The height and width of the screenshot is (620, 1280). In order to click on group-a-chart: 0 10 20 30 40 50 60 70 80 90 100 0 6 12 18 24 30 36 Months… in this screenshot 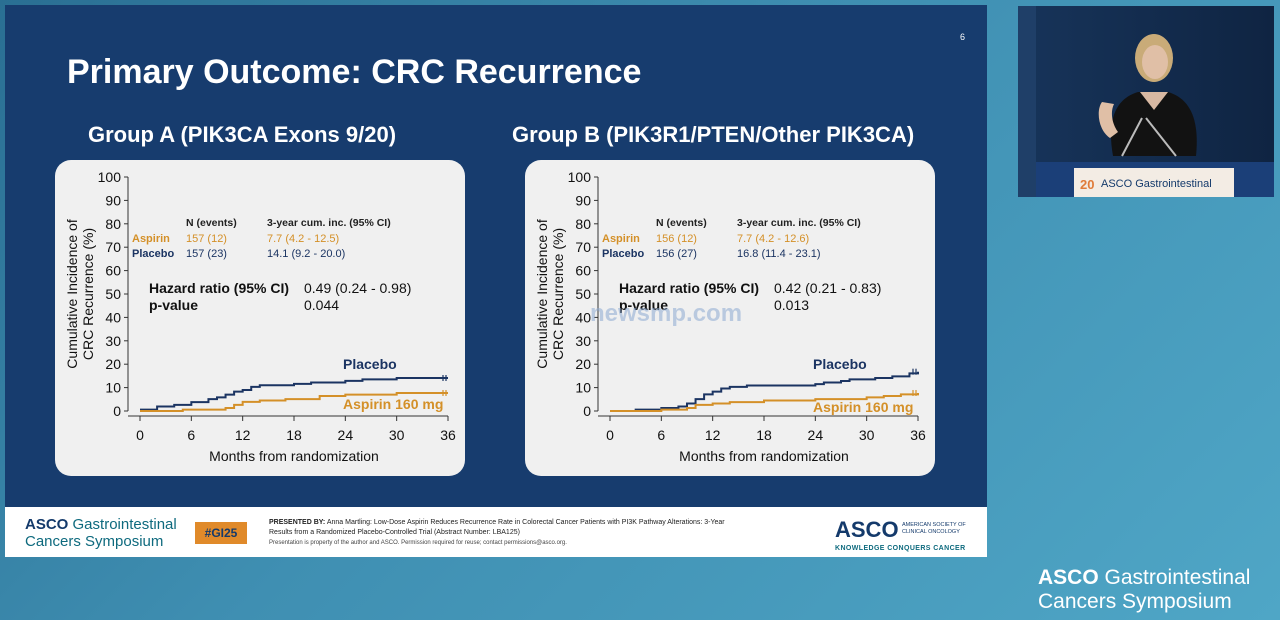, I will do `click(260, 316)`.